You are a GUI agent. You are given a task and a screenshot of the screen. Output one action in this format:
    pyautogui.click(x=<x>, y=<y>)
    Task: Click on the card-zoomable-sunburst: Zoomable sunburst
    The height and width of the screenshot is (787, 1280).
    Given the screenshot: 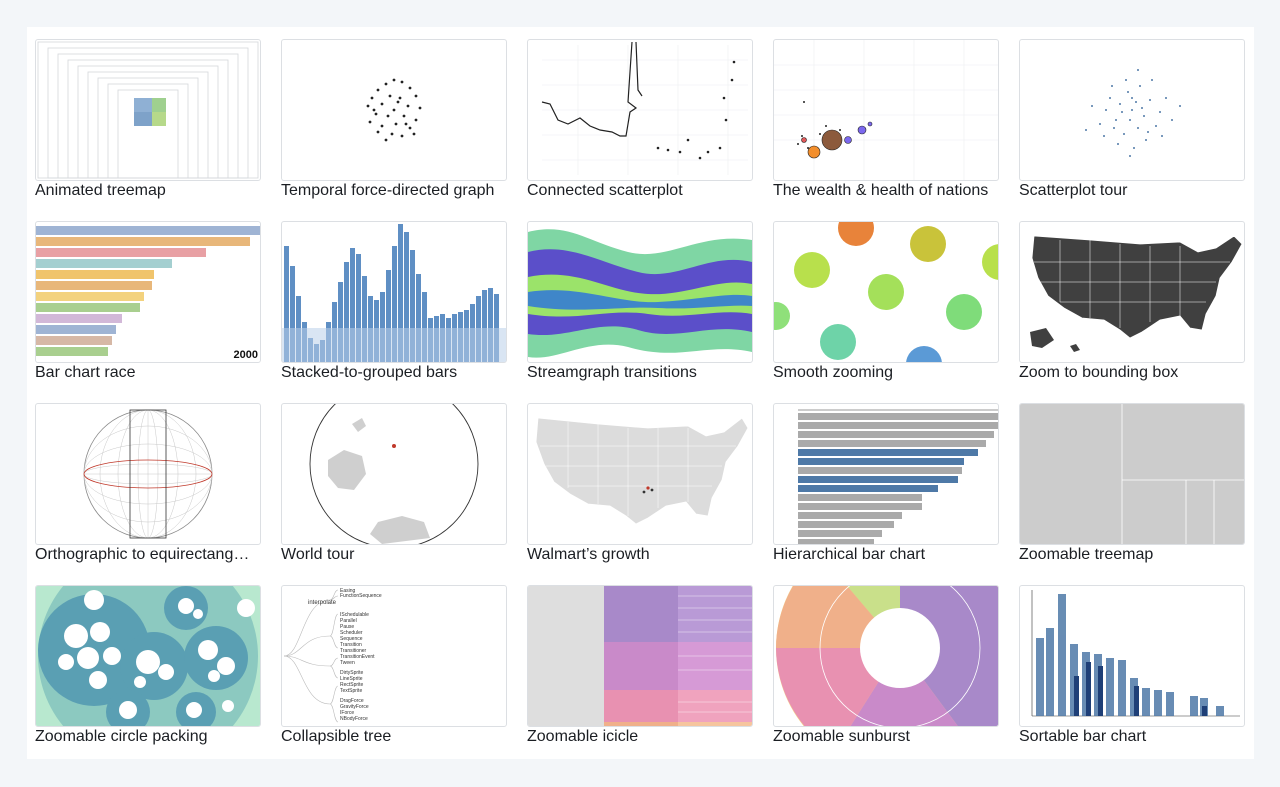 What is the action you would take?
    pyautogui.click(x=886, y=670)
    